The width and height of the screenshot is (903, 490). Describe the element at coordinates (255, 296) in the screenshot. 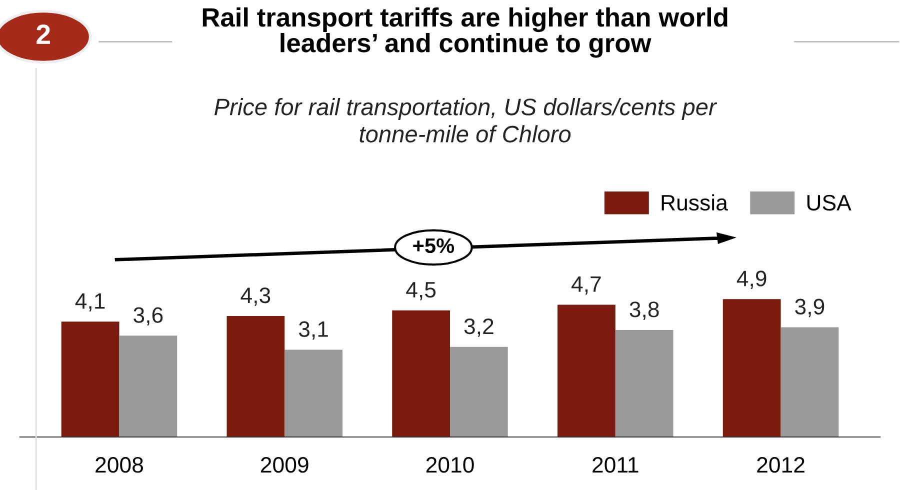

I see `data-label: 4,3` at that location.